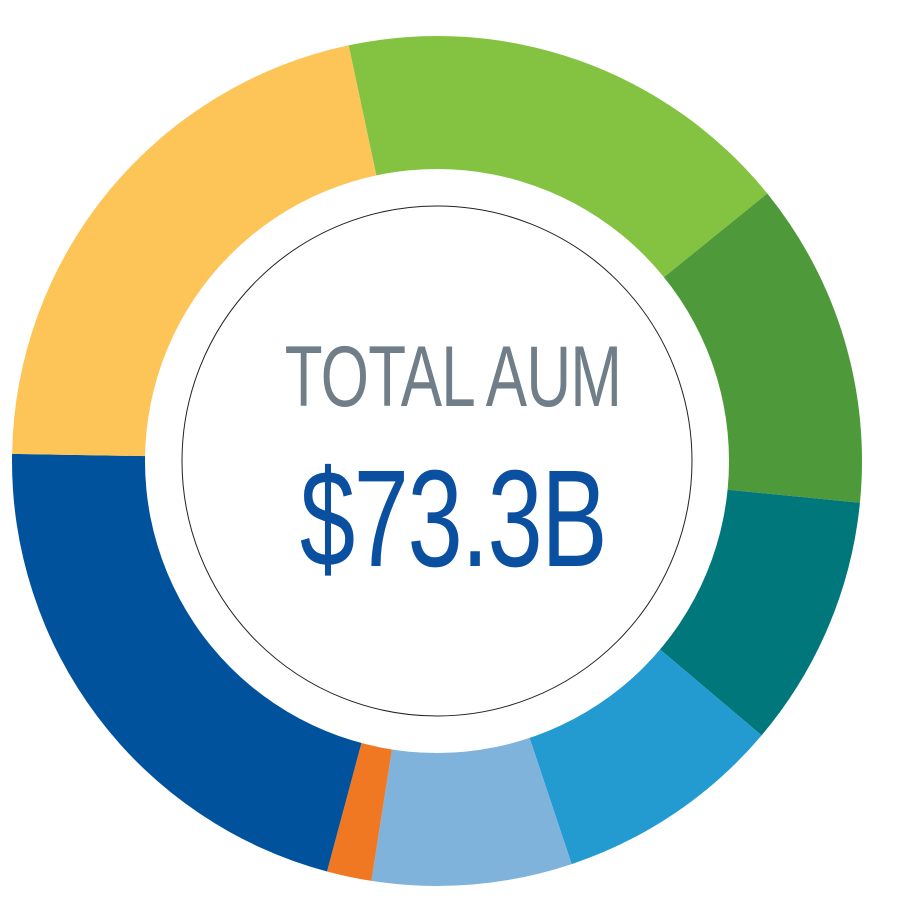 The image size is (906, 906). I want to click on total-aum-value: $73.3B, so click(453, 519).